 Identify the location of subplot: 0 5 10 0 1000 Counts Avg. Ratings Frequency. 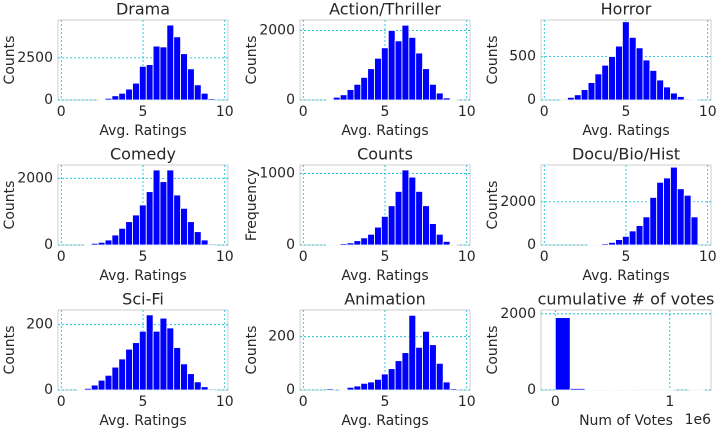
(360, 215).